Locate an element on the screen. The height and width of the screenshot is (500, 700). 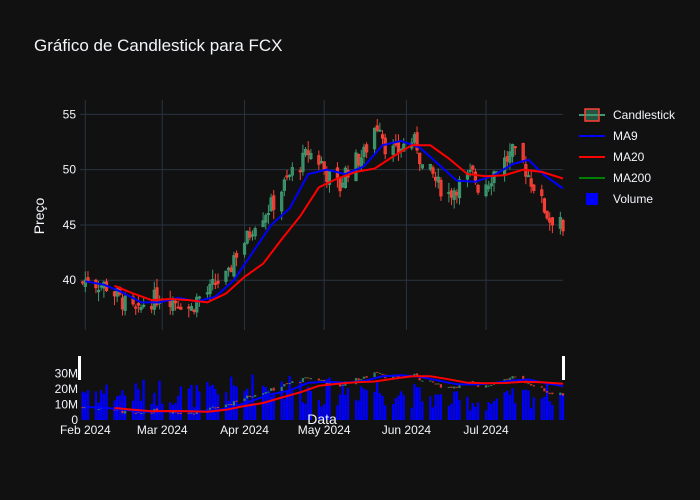
legend-item-candlestick: Candlestick is located at coordinates (627, 115).